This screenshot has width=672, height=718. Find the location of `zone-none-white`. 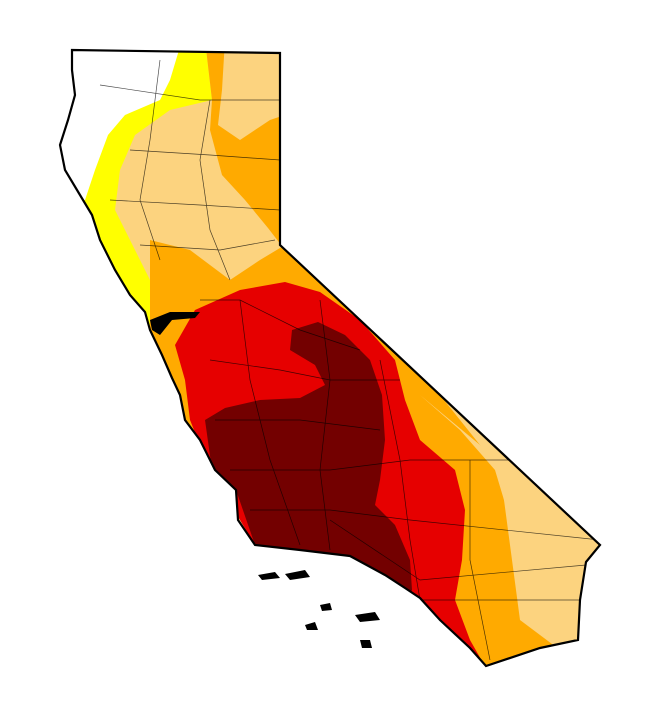

zone-none-white is located at coordinates (121, 130).